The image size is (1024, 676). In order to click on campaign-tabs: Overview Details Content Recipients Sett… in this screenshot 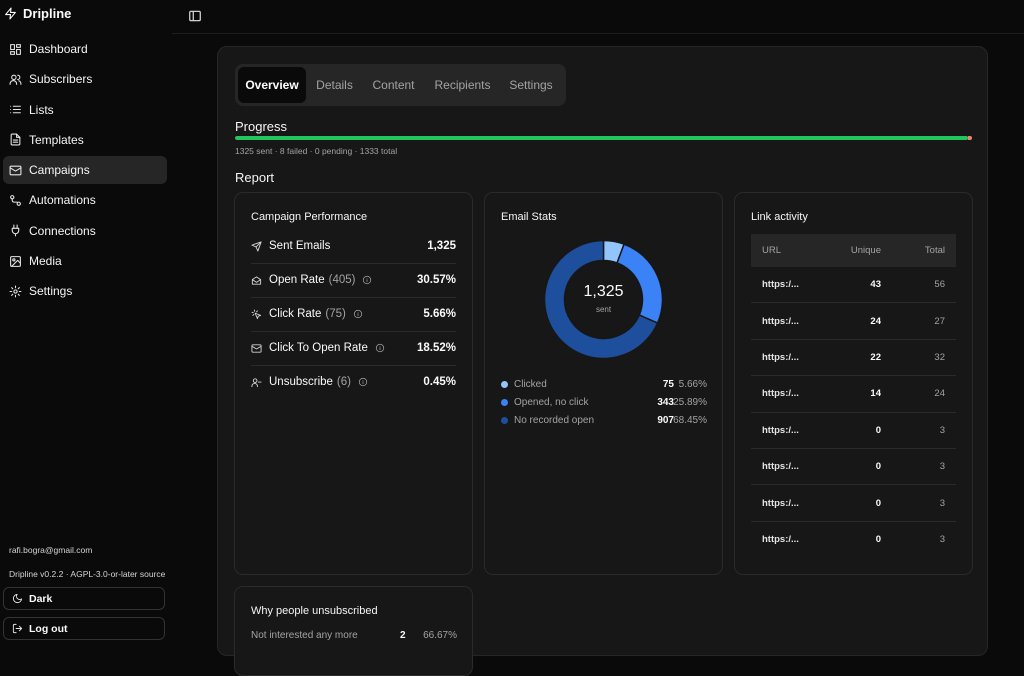, I will do `click(400, 85)`.